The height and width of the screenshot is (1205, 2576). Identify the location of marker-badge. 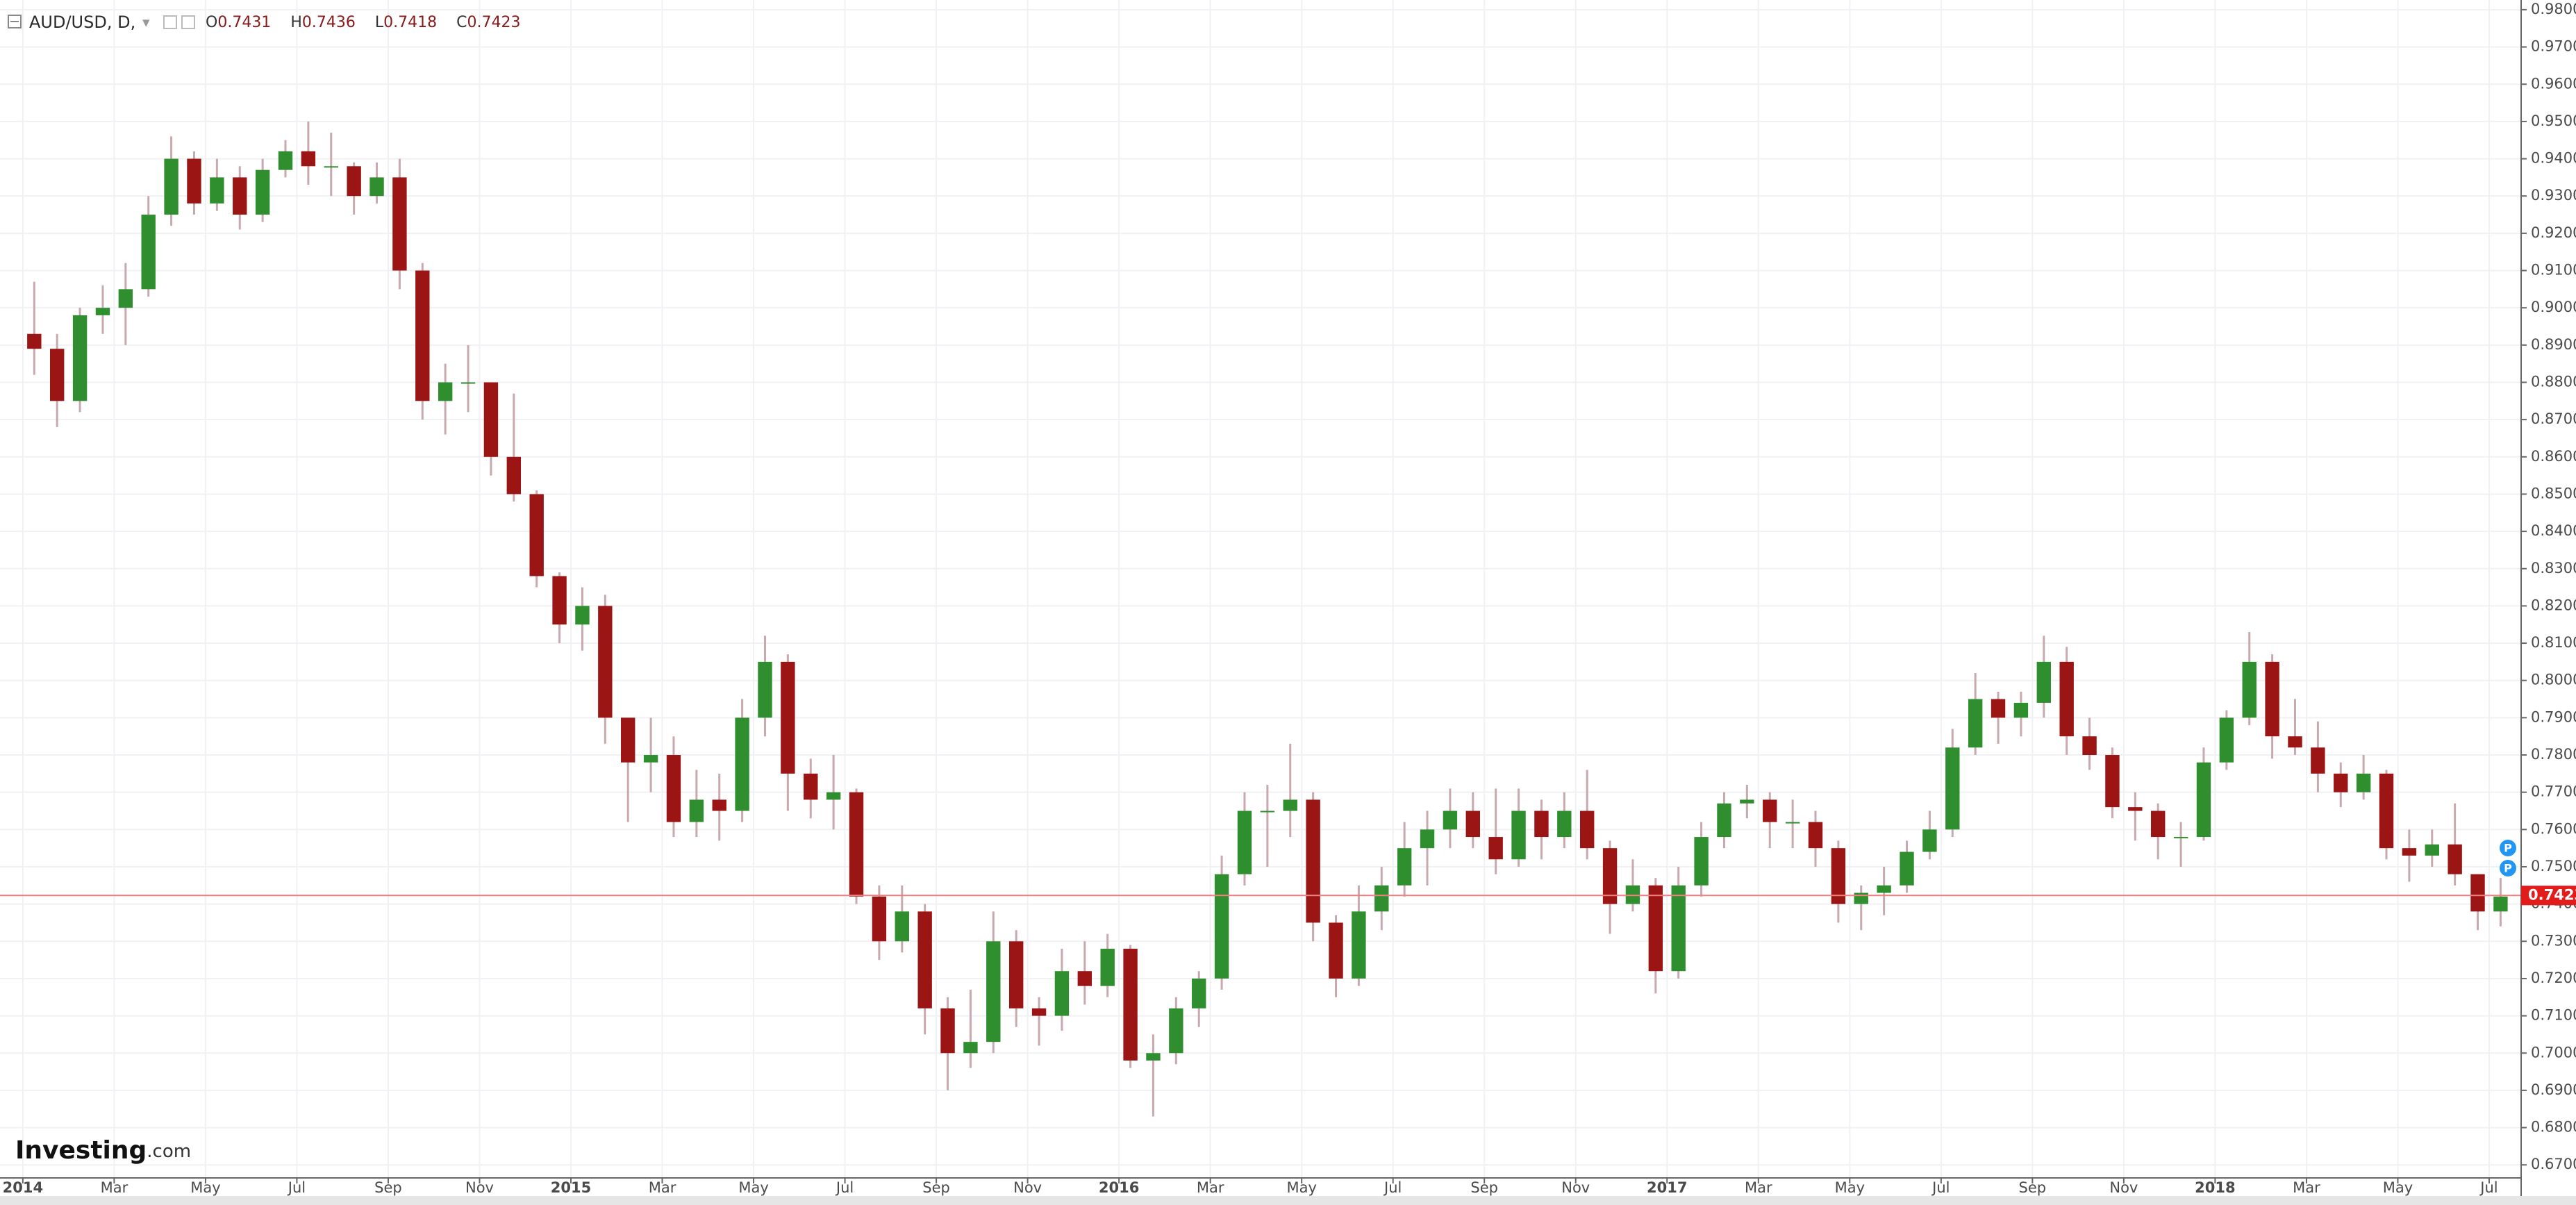
(2508, 848).